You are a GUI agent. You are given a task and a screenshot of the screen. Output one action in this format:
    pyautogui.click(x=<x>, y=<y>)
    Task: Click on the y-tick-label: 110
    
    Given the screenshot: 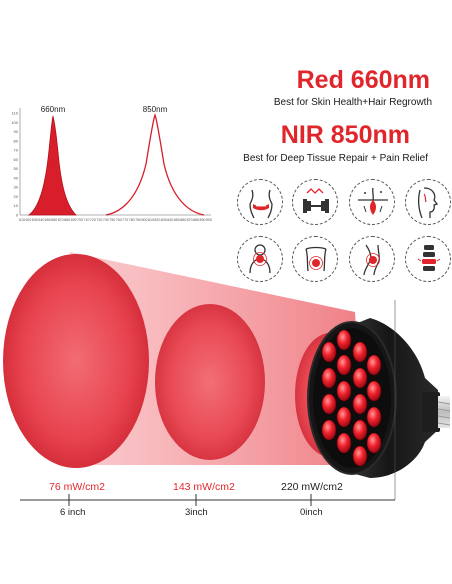 What is the action you would take?
    pyautogui.click(x=15, y=113)
    